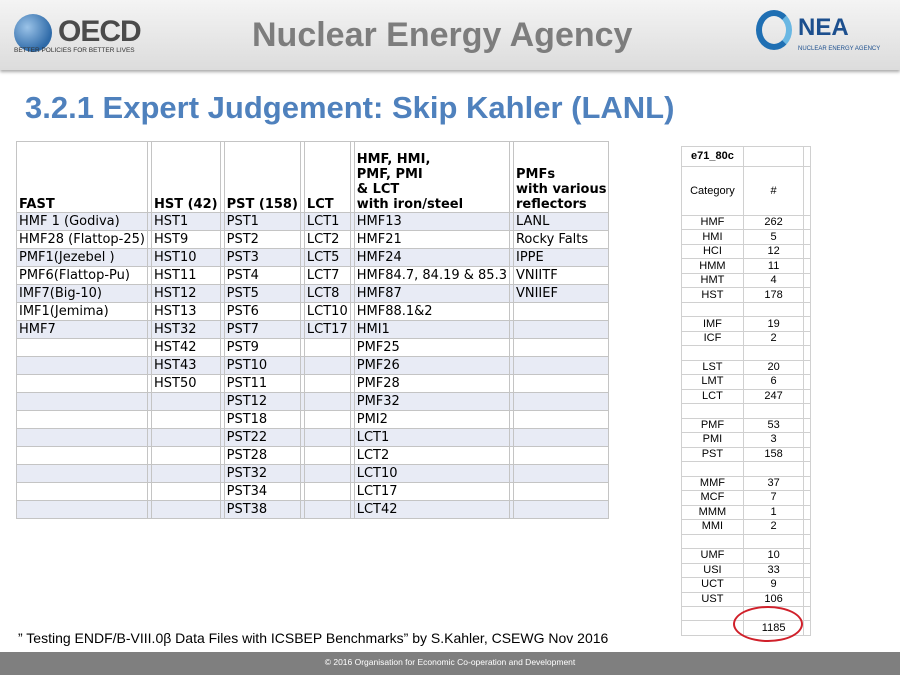  What do you see at coordinates (262, 275) in the screenshot?
I see `table-cell: PST4` at bounding box center [262, 275].